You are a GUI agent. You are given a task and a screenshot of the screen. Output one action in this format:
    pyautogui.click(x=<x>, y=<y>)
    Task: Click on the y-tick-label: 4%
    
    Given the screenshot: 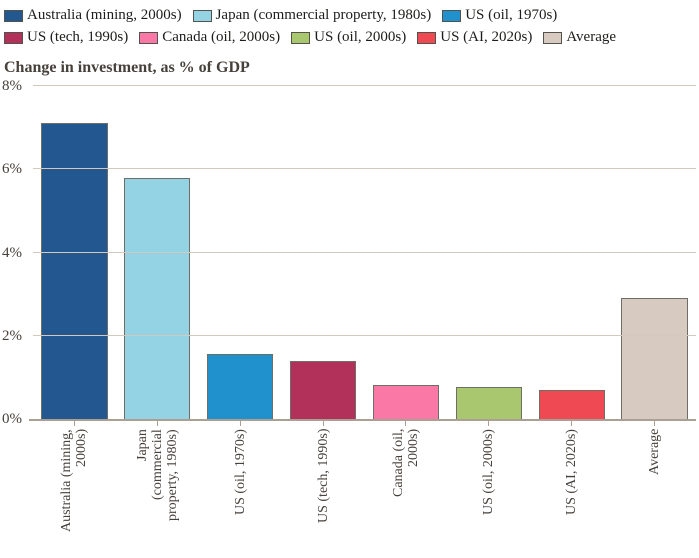 What is the action you would take?
    pyautogui.click(x=12, y=252)
    